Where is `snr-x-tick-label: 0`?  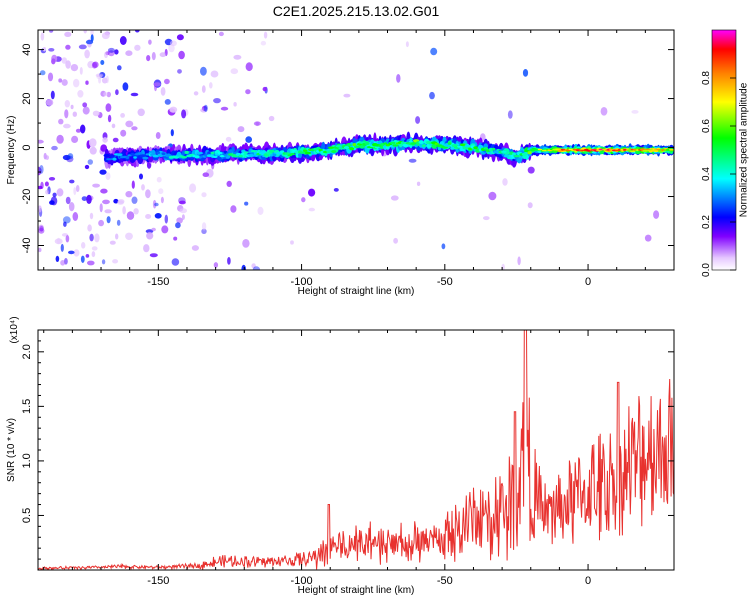 snr-x-tick-label: 0 is located at coordinates (588, 581).